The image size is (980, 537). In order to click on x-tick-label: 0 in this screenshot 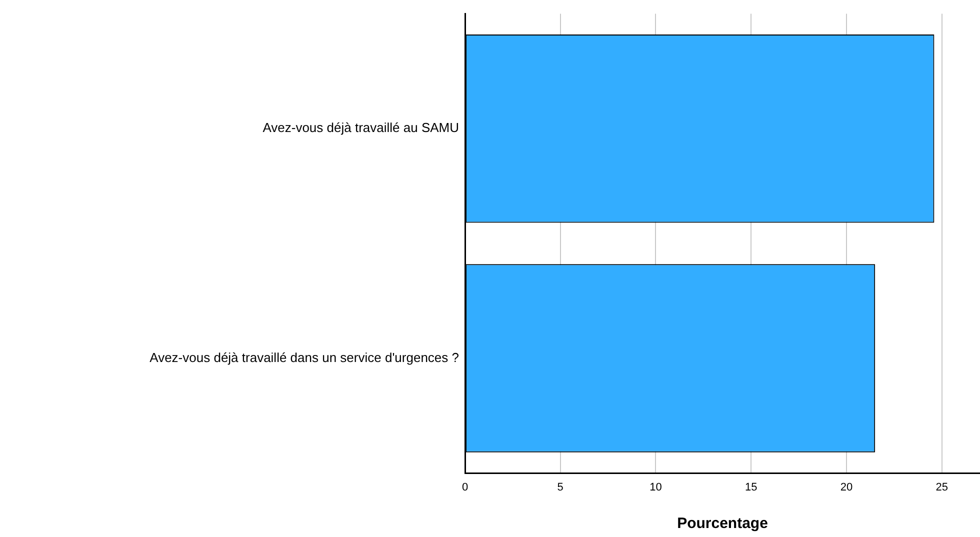, I will do `click(465, 488)`.